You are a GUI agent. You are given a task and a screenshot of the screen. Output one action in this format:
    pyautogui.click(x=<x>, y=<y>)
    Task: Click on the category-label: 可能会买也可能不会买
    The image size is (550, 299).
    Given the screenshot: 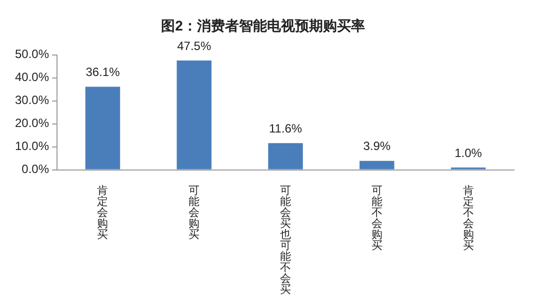 What is the action you would take?
    pyautogui.click(x=285, y=240)
    